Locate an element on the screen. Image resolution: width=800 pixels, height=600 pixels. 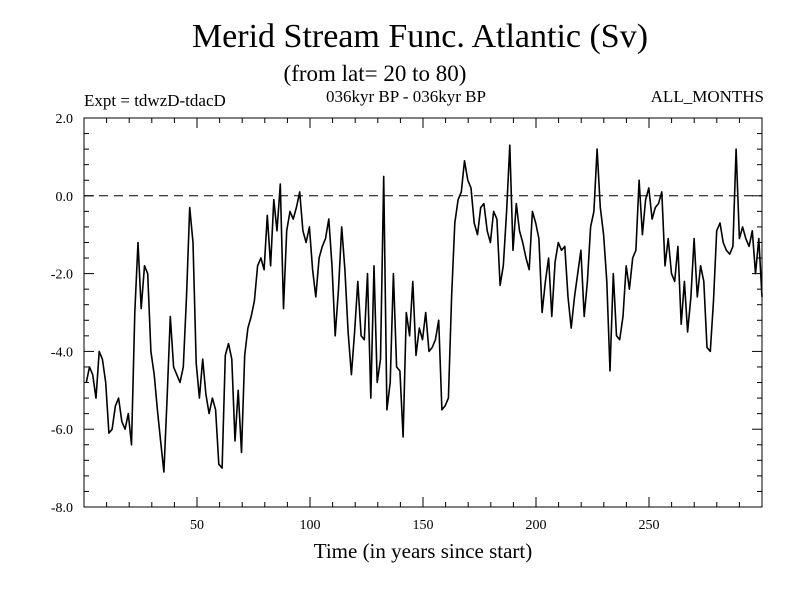
months-label: ALL_MONTHS is located at coordinates (707, 96).